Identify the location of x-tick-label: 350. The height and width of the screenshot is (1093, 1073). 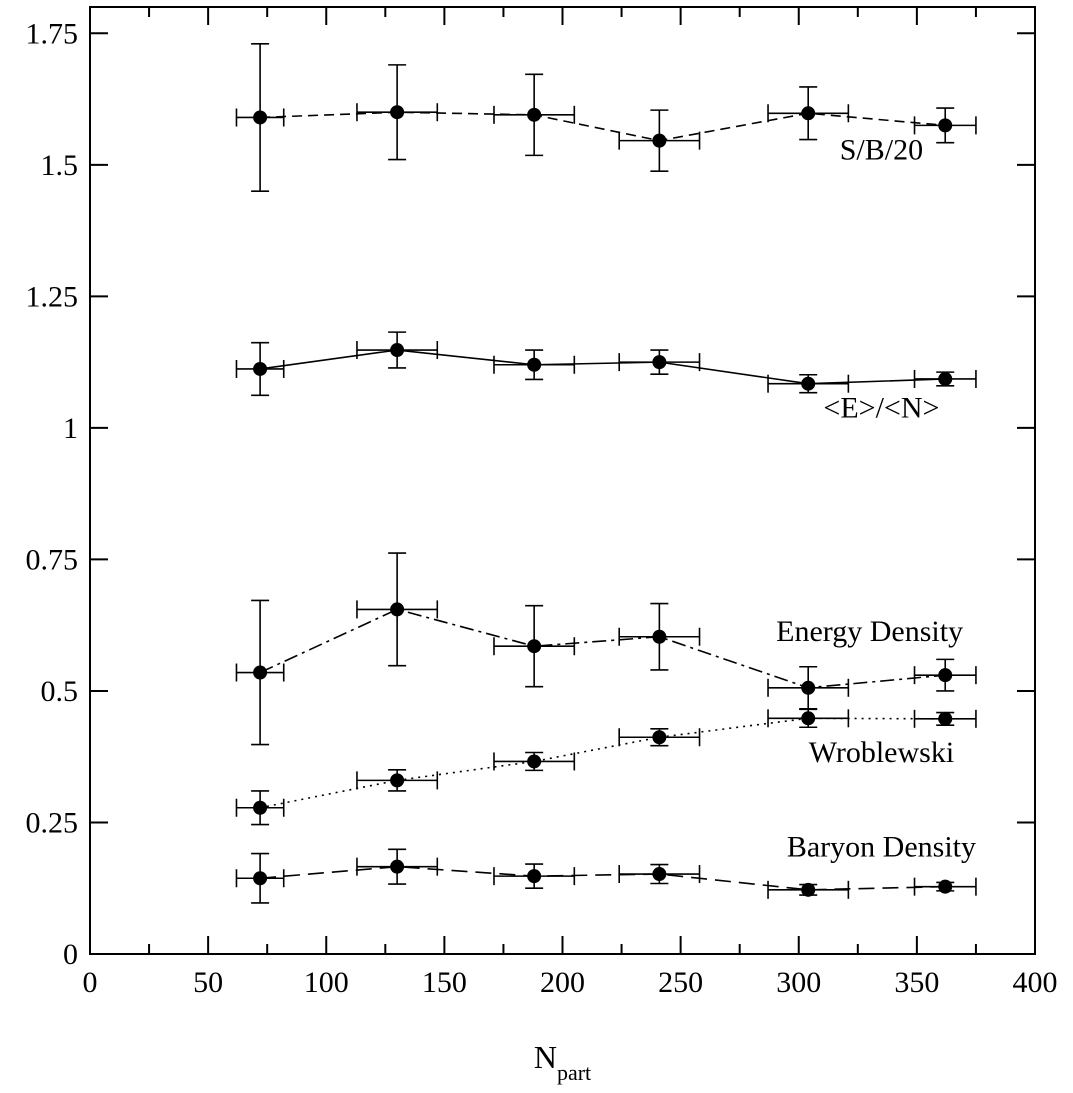
(916, 982).